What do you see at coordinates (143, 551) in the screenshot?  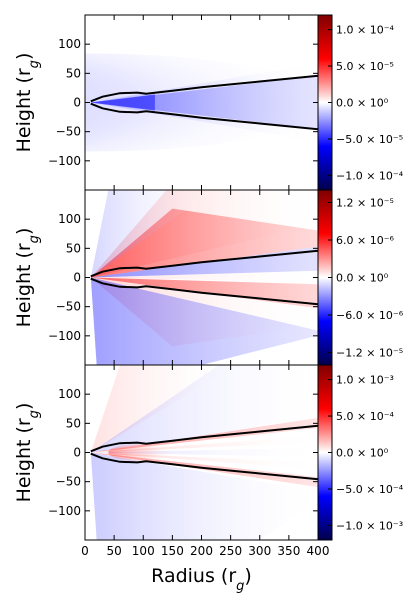 I see `x-tick-label: 100` at bounding box center [143, 551].